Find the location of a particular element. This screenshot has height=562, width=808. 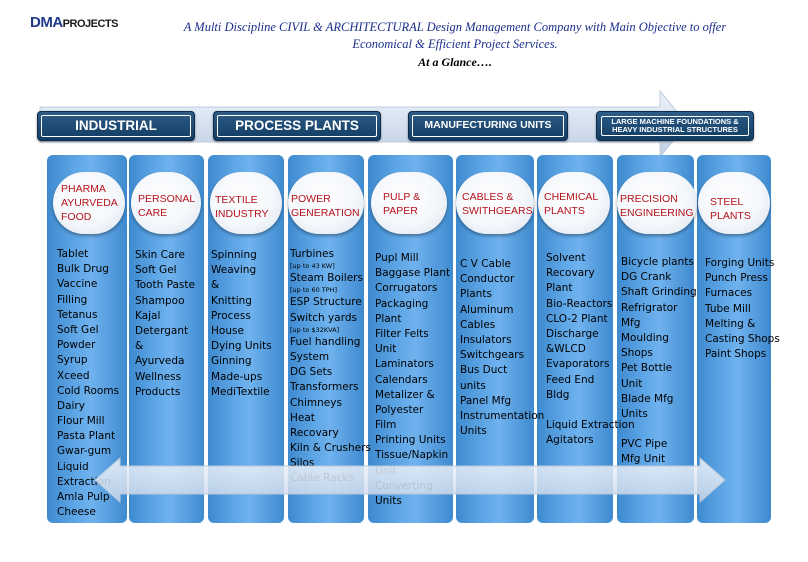

title-line: STEEL is located at coordinates (727, 202).